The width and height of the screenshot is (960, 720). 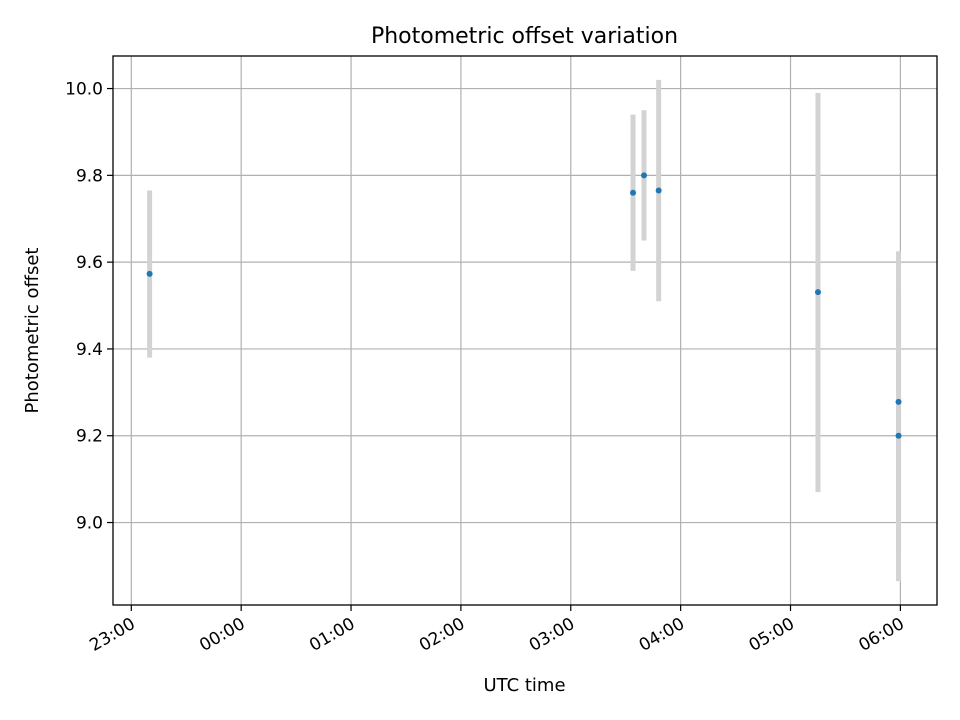 What do you see at coordinates (89, 307) in the screenshot?
I see `y-axis-ticks: 9.0 9.2 9.4 9.6 9.8 10.0` at bounding box center [89, 307].